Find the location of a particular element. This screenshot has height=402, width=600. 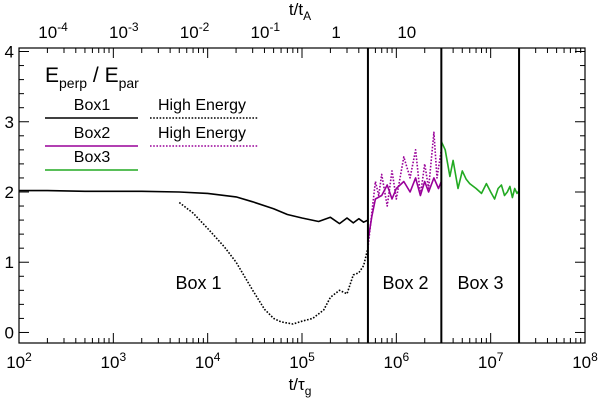

y-tick-label: 1 is located at coordinates (9, 262).